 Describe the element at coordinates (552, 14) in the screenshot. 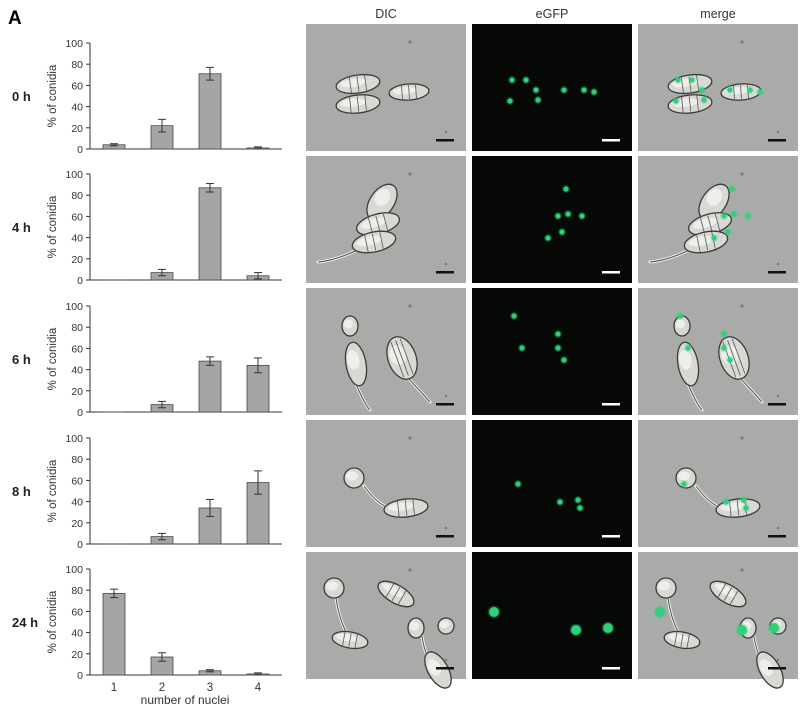

I see `column-header-egfp: eGFP` at that location.